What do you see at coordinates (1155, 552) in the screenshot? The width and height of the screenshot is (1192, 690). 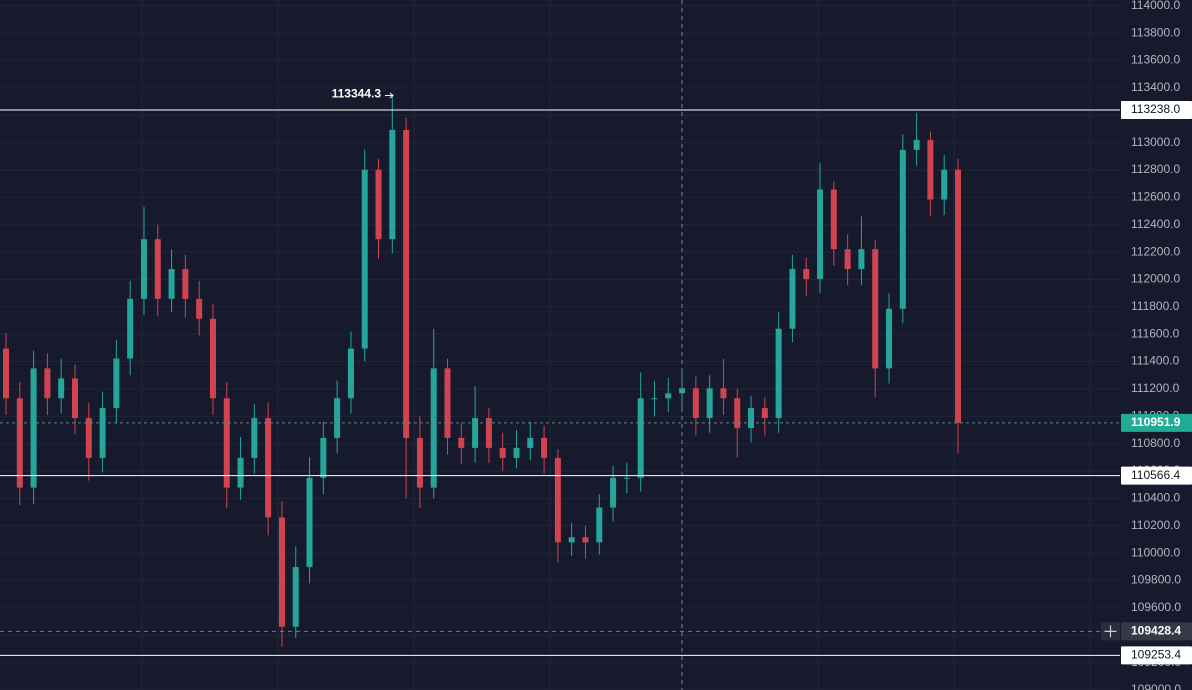 I see `y-tick-label: 110000.0` at bounding box center [1155, 552].